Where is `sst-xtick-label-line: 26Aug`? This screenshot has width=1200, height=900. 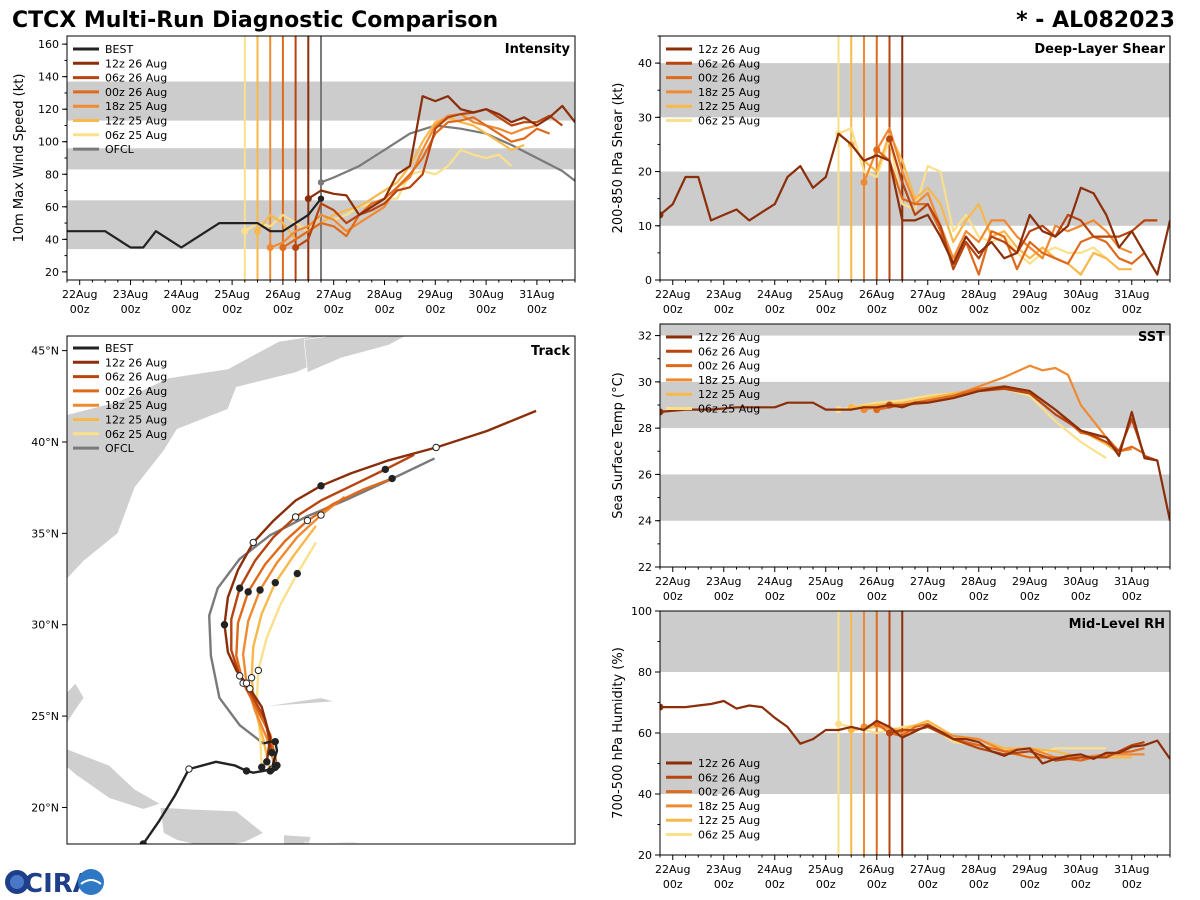
sst-xtick-label-line: 26Aug is located at coordinates (876, 581).